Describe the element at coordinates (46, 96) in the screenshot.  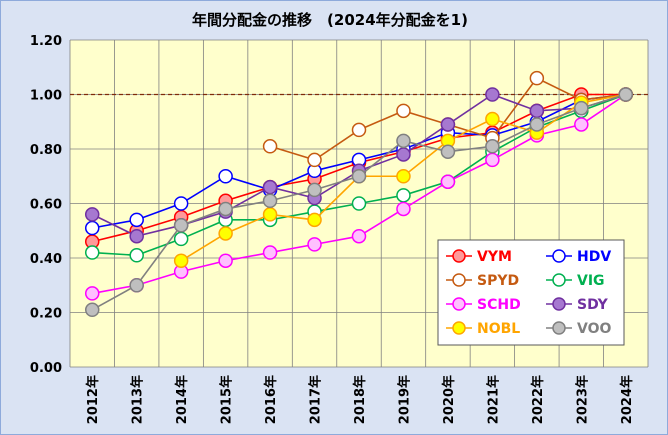
I see `y-tick-label: 1.00` at that location.